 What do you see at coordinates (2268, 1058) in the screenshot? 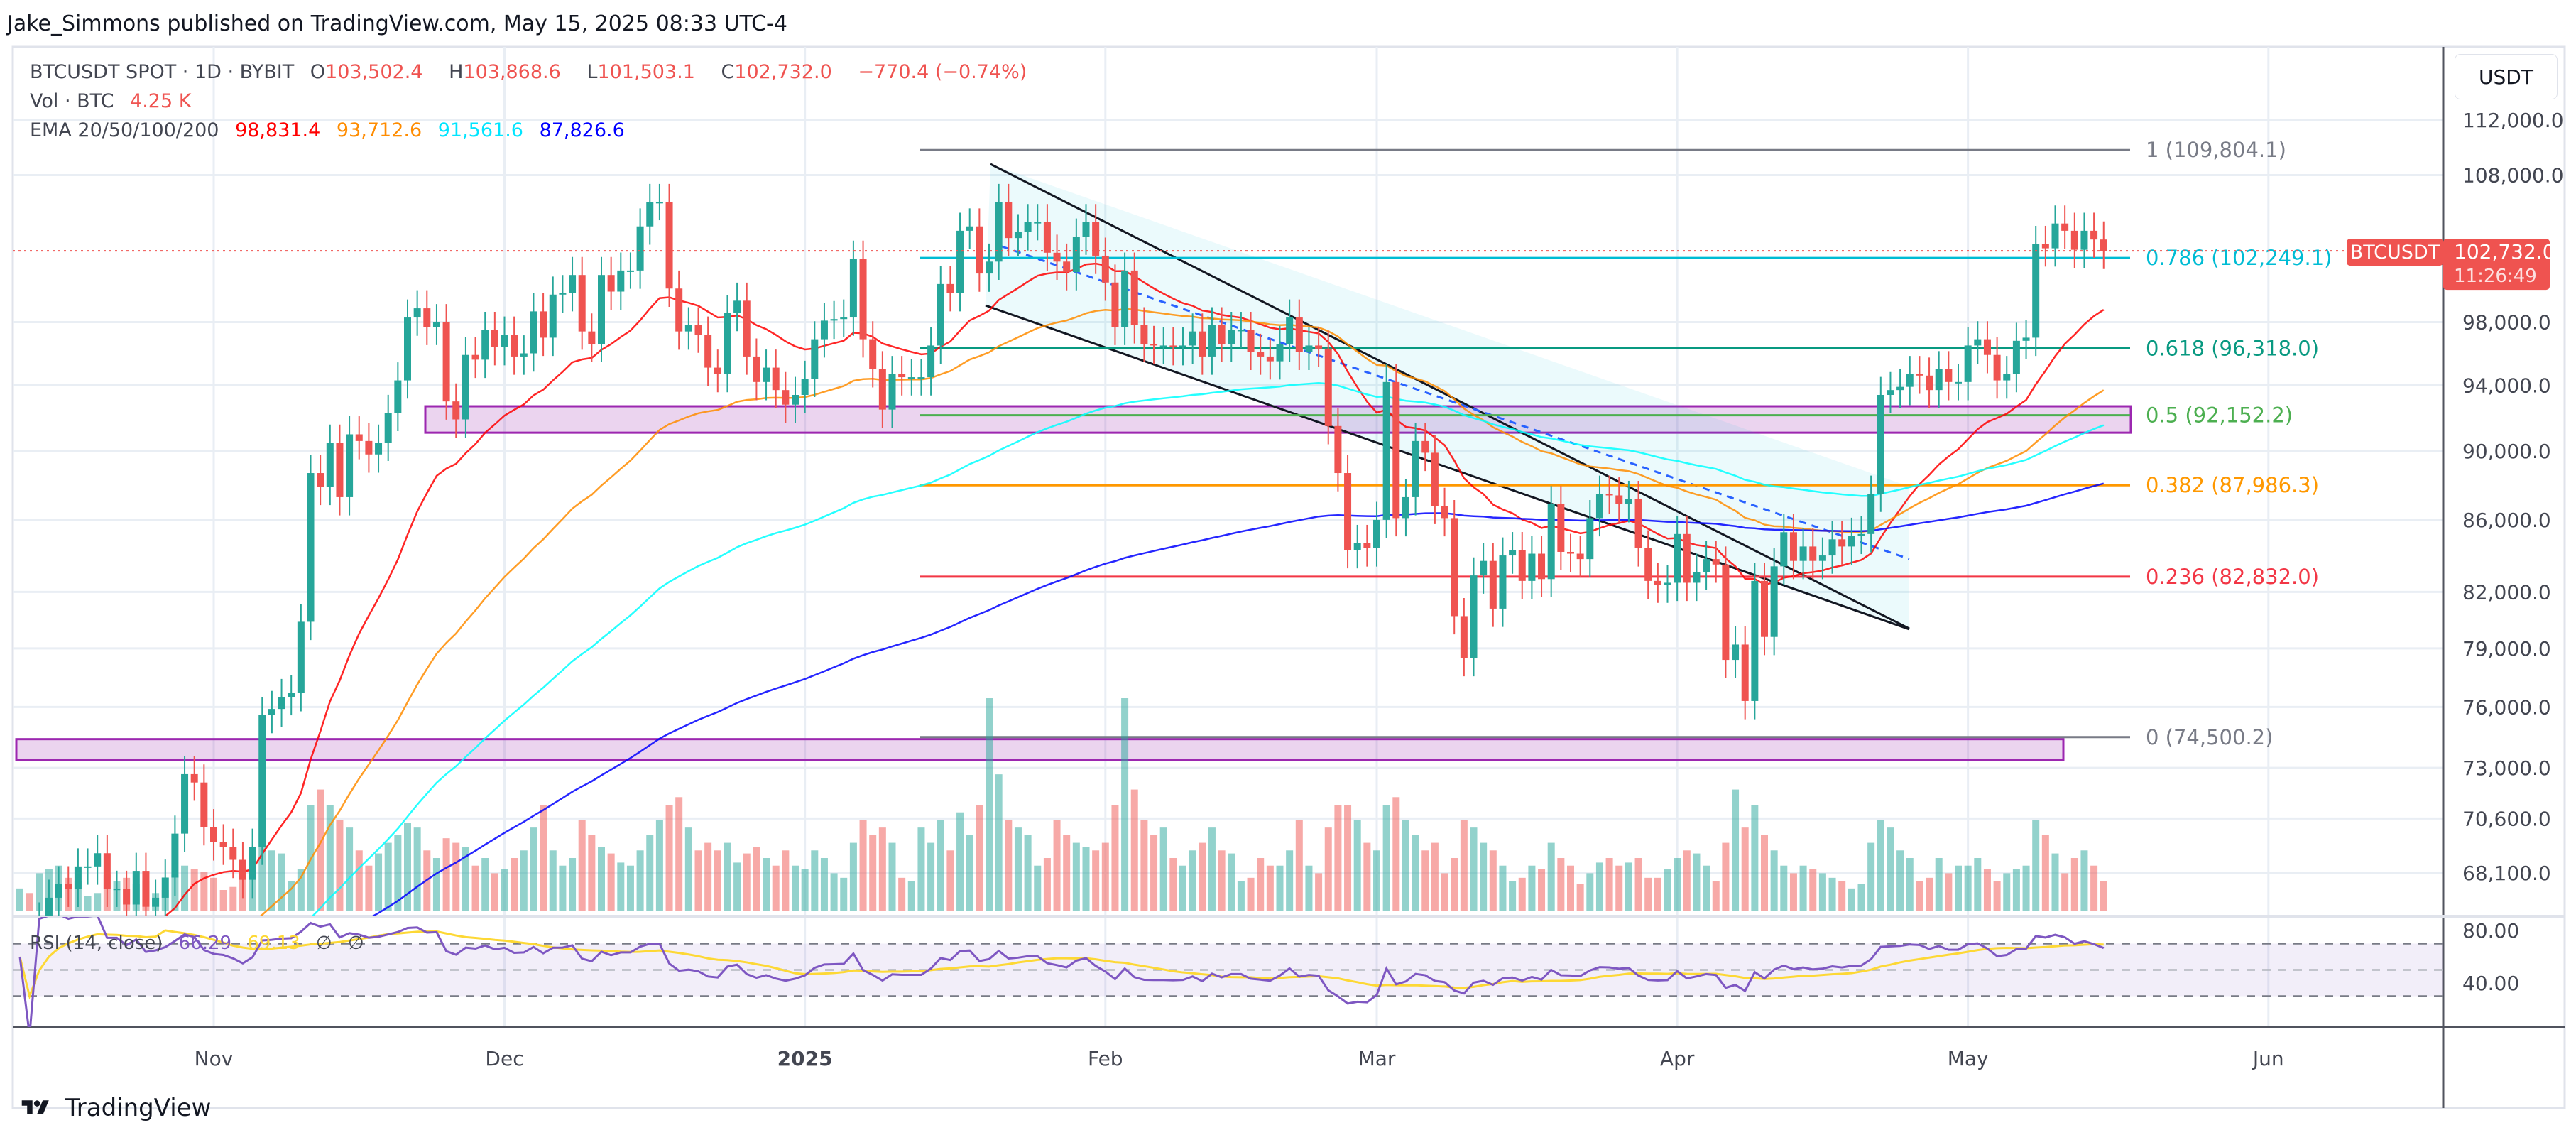
I see `time-tick-label: Jun` at bounding box center [2268, 1058].